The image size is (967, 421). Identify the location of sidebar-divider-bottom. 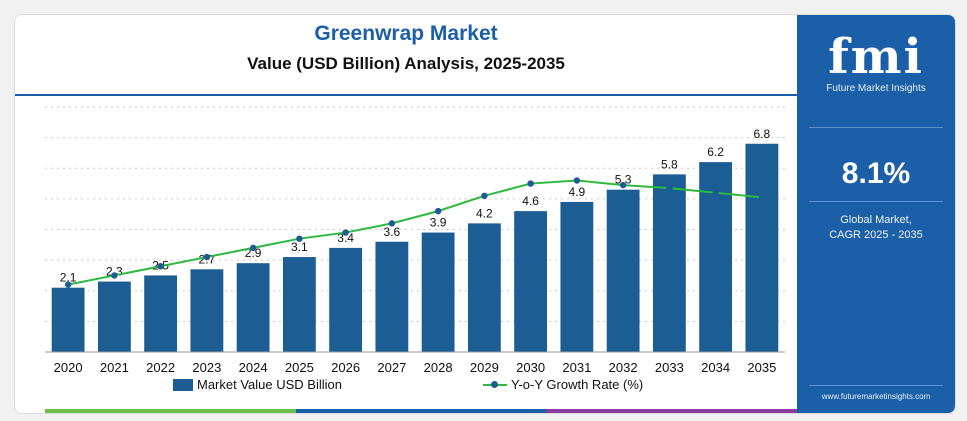
(876, 385).